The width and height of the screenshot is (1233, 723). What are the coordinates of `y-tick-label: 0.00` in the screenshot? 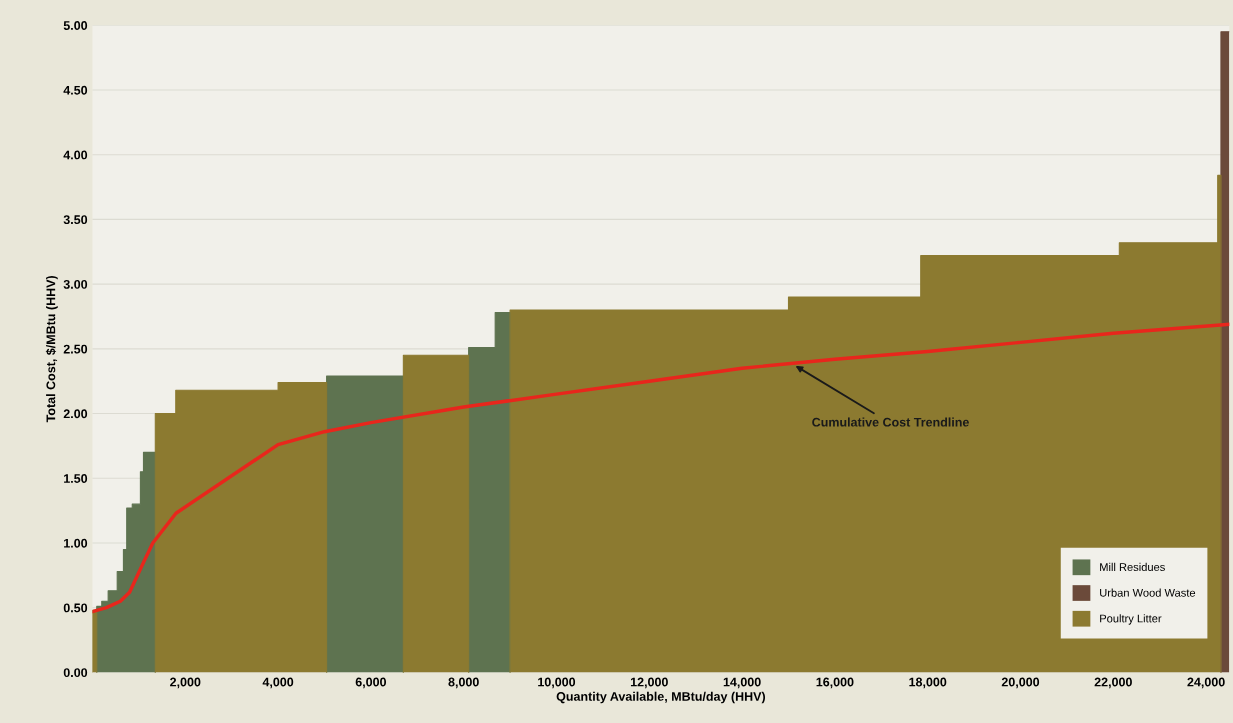 It's located at (75, 673).